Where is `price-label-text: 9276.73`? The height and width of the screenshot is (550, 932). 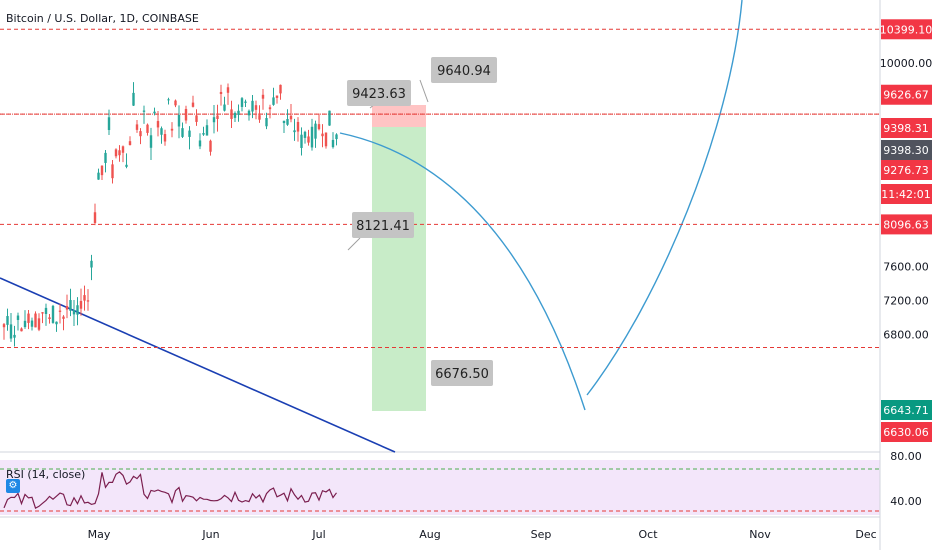 price-label-text: 9276.73 is located at coordinates (906, 170).